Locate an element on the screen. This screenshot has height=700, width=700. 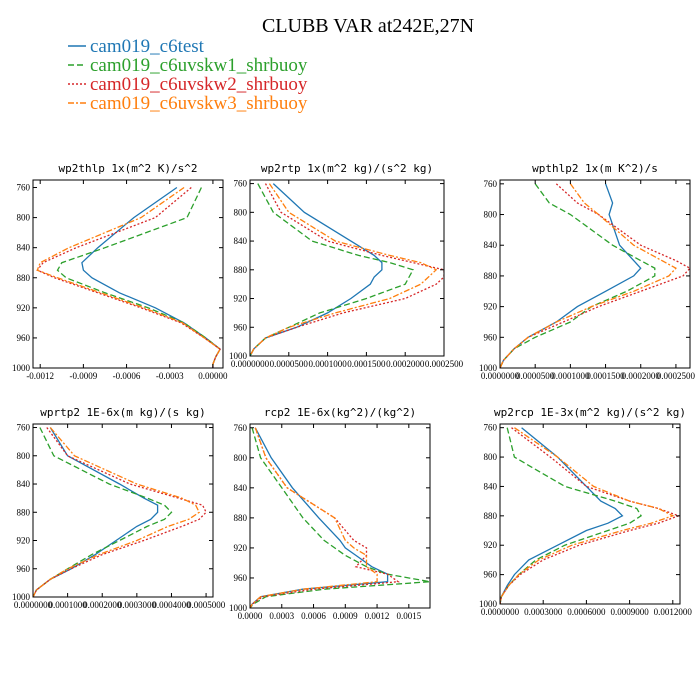
panel-title: rcp2 1E-6x(kg^2)/(kg^2) is located at coordinates (340, 412).